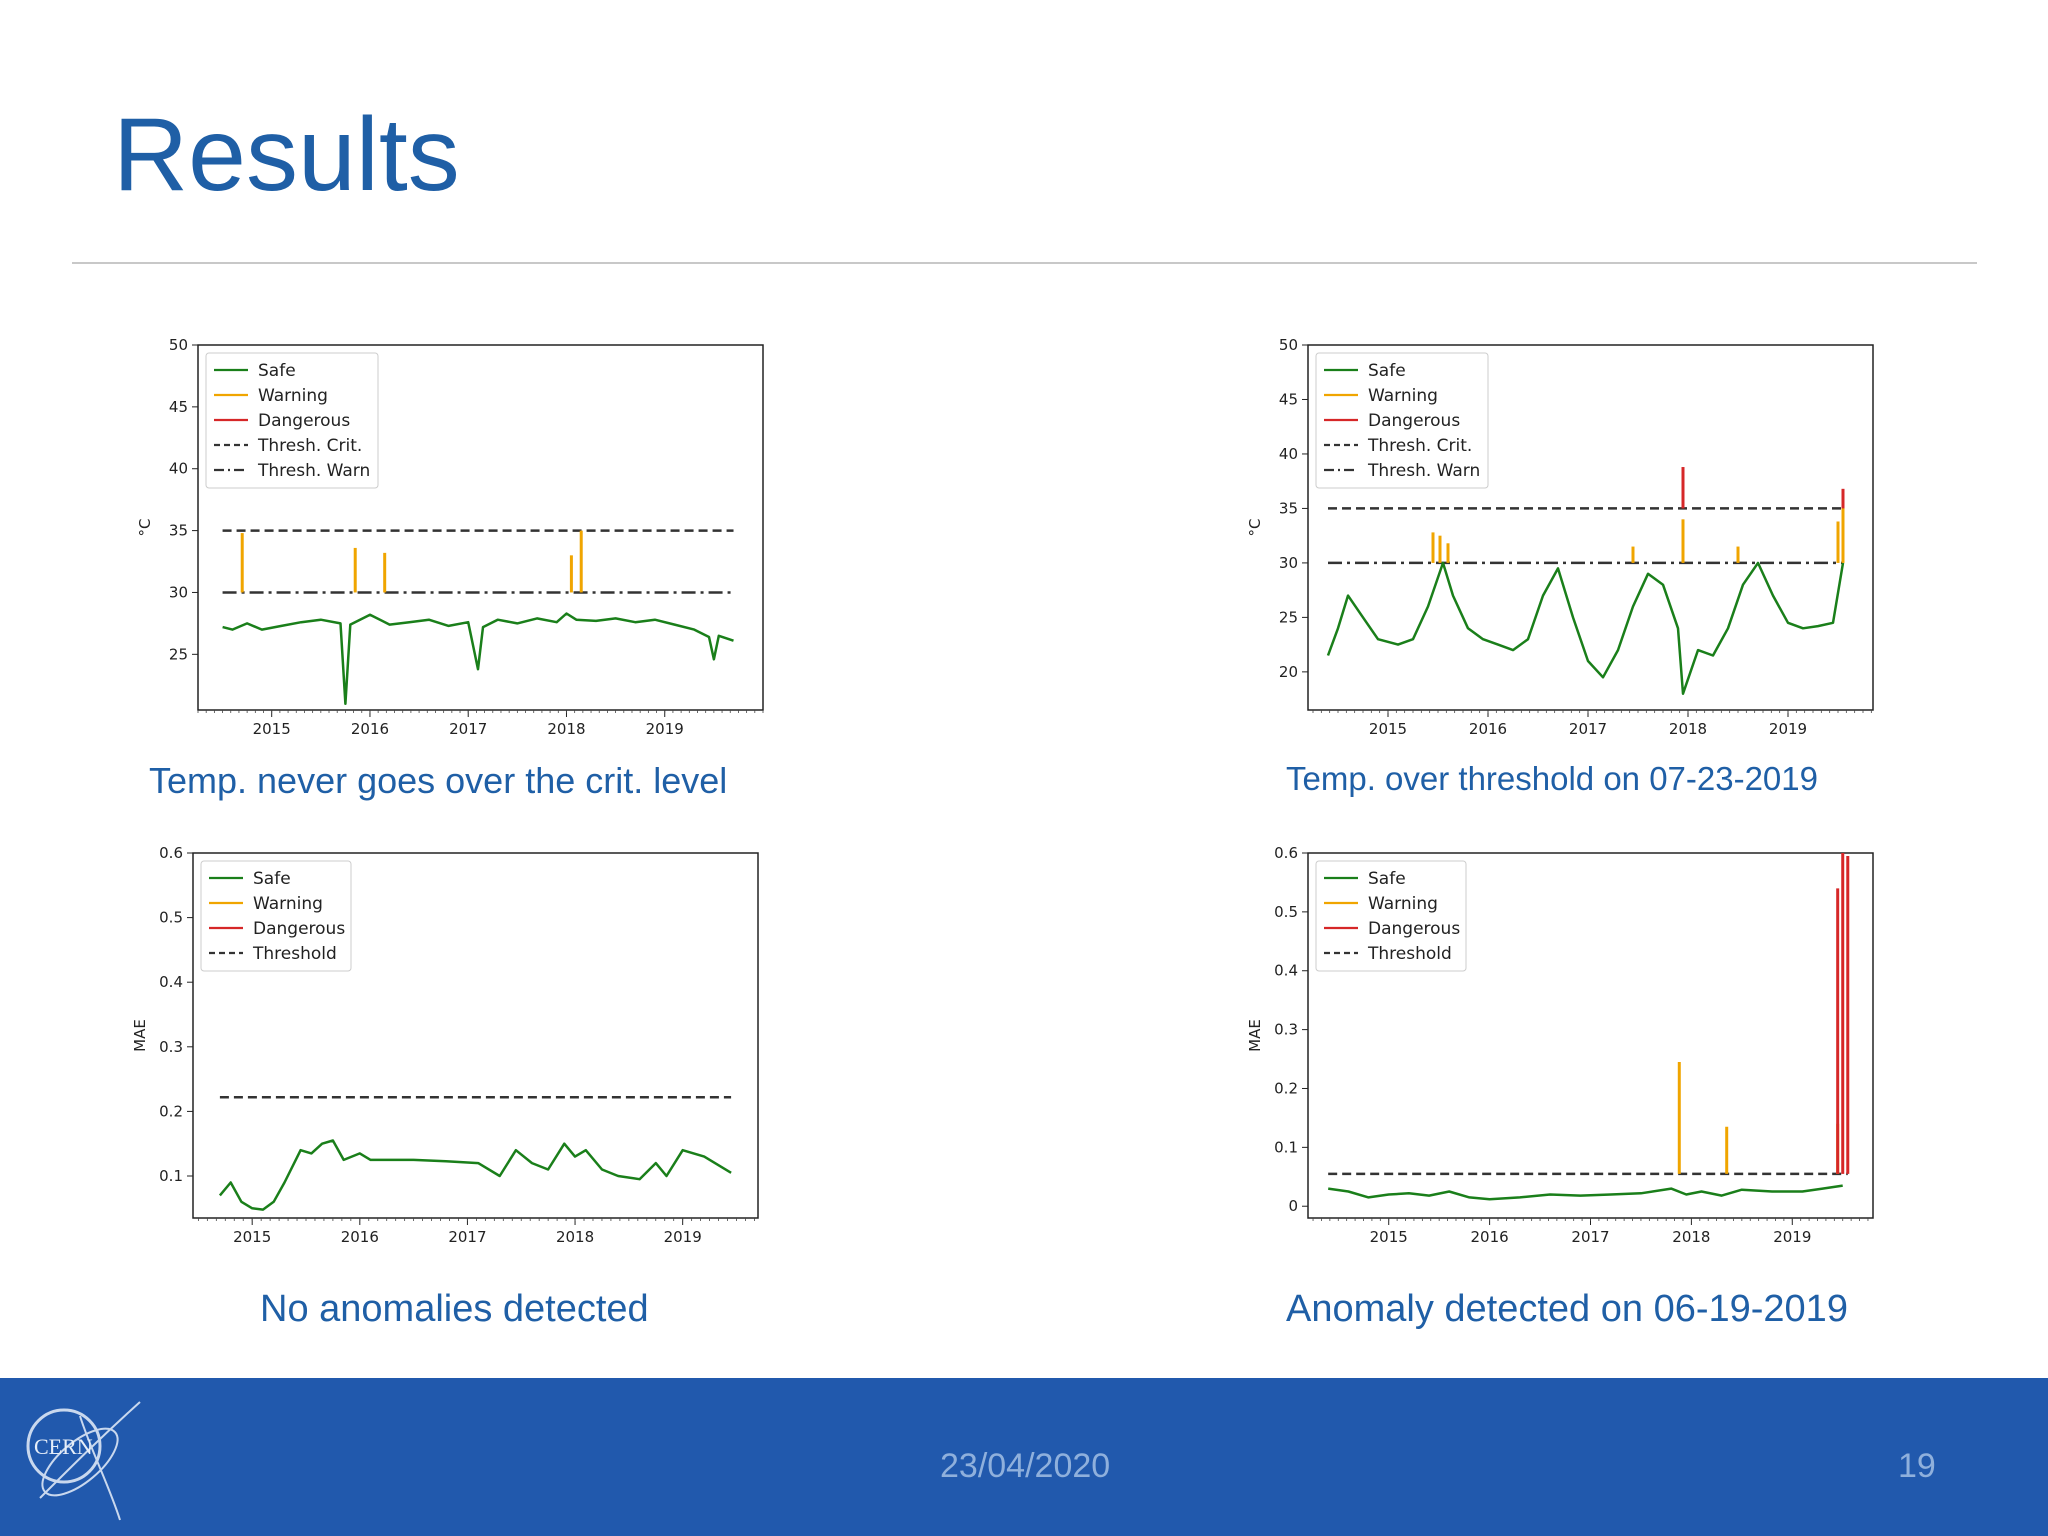 Image resolution: width=2048 pixels, height=1536 pixels. What do you see at coordinates (83, 1461) in the screenshot?
I see `cern-logo-icon: CERN` at bounding box center [83, 1461].